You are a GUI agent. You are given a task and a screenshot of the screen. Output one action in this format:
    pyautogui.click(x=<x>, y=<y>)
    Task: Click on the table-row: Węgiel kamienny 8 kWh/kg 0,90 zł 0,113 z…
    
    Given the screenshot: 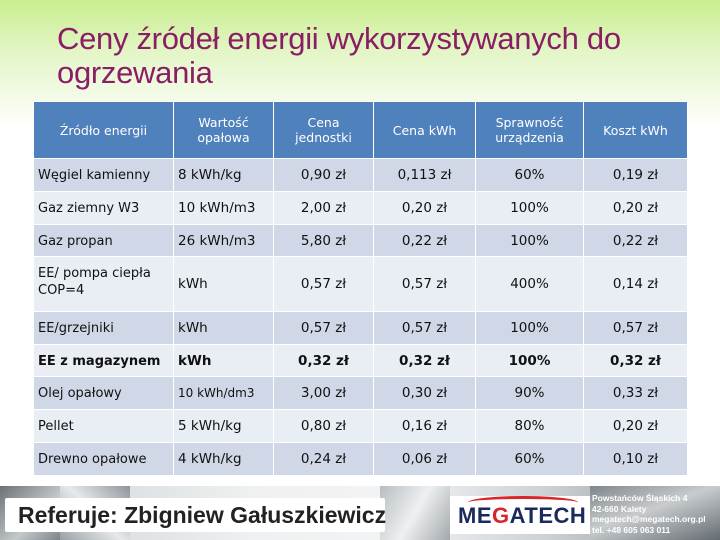 What is the action you would take?
    pyautogui.click(x=360, y=175)
    